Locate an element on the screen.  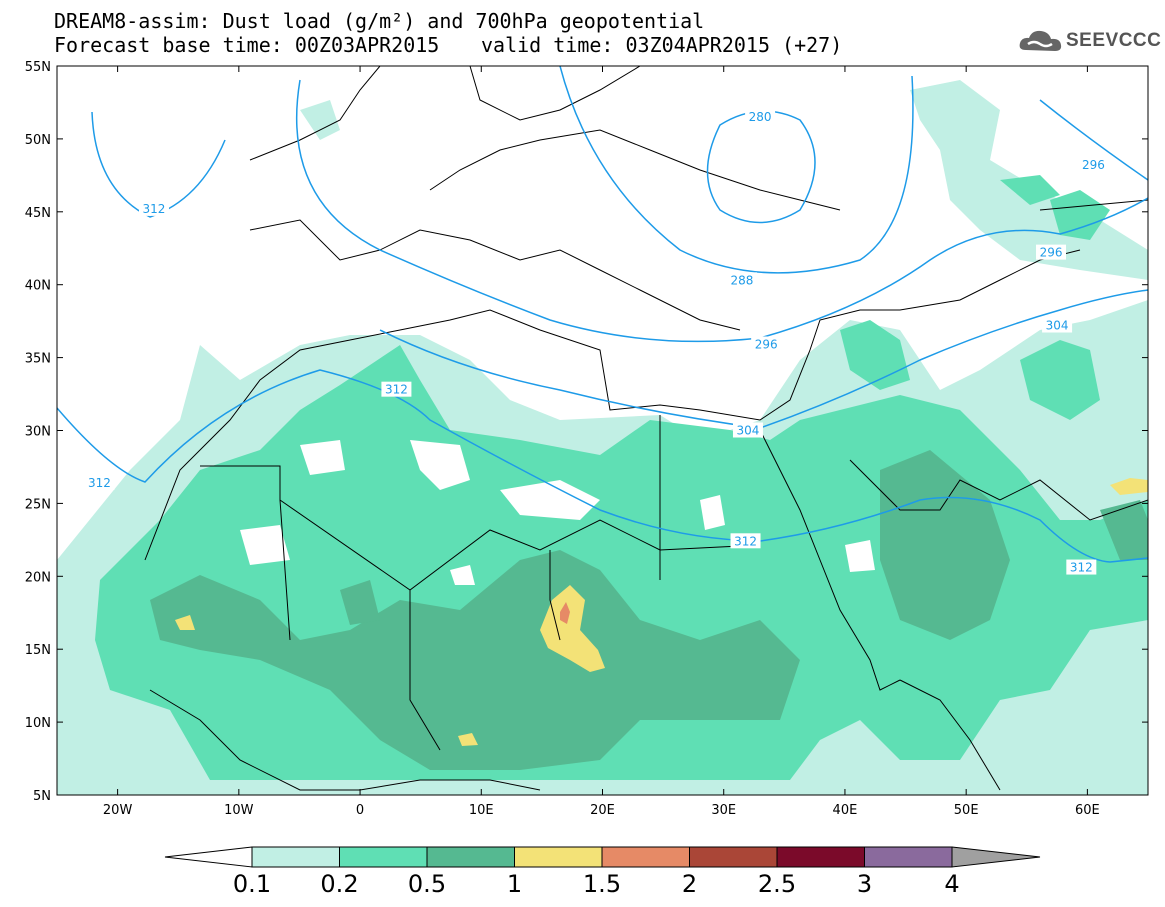
lon-label: 0 is located at coordinates (360, 810).